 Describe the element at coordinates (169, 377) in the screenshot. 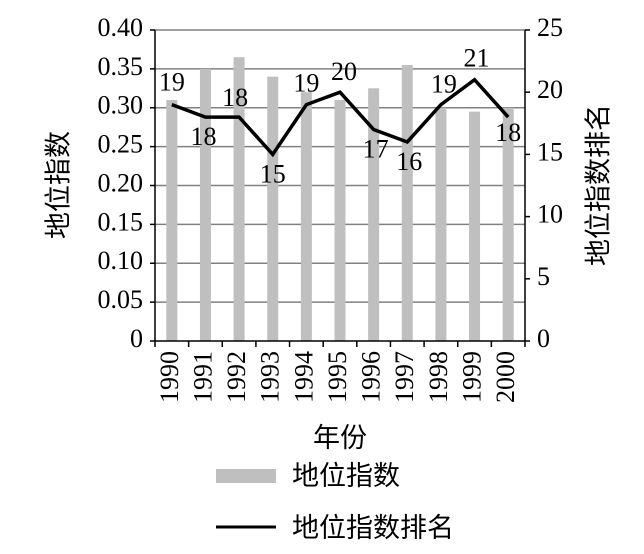

I see `x-tick-label: 1990` at that location.